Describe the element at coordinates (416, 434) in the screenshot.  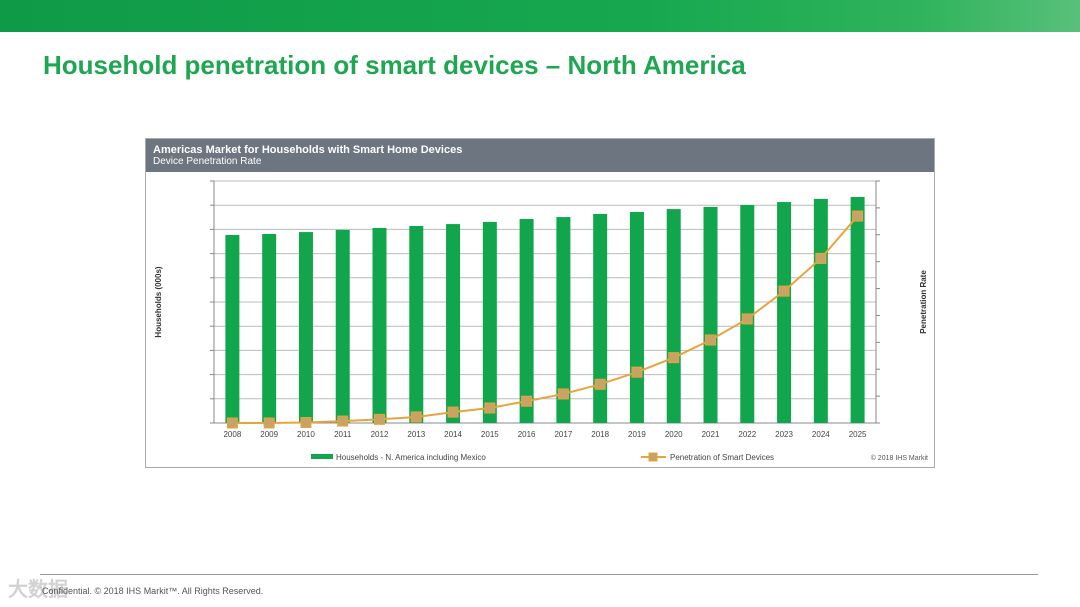
I see `x-tick-label: 2013` at that location.